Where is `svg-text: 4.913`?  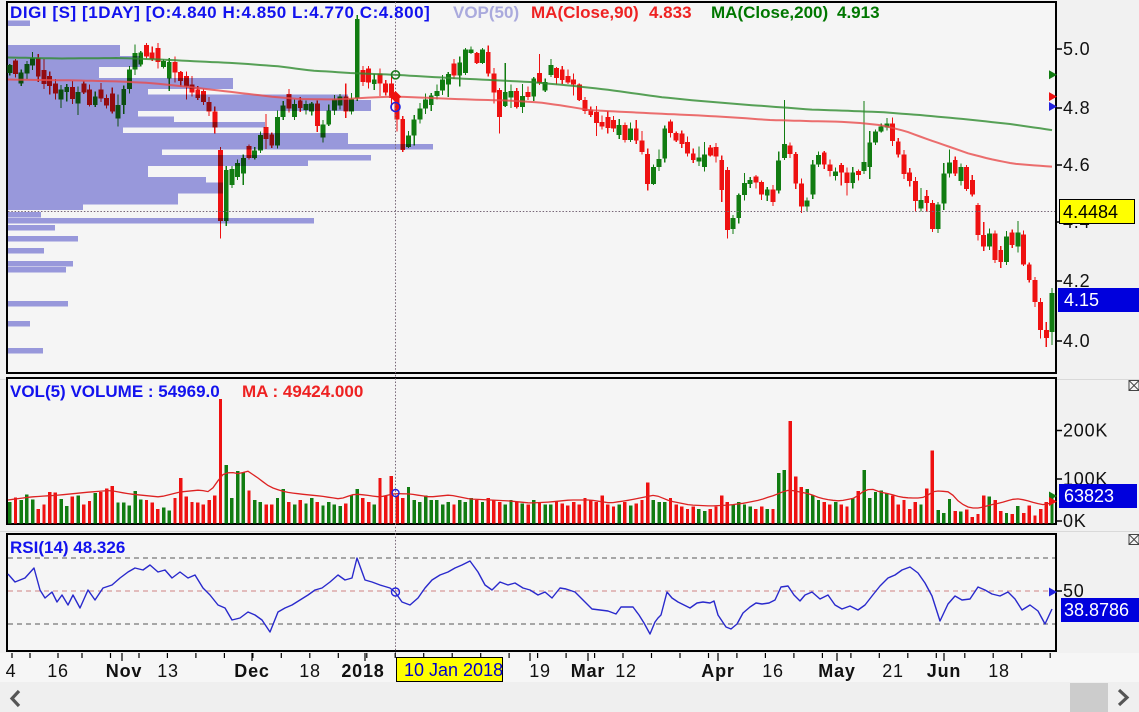
svg-text: 4.913 is located at coordinates (858, 12).